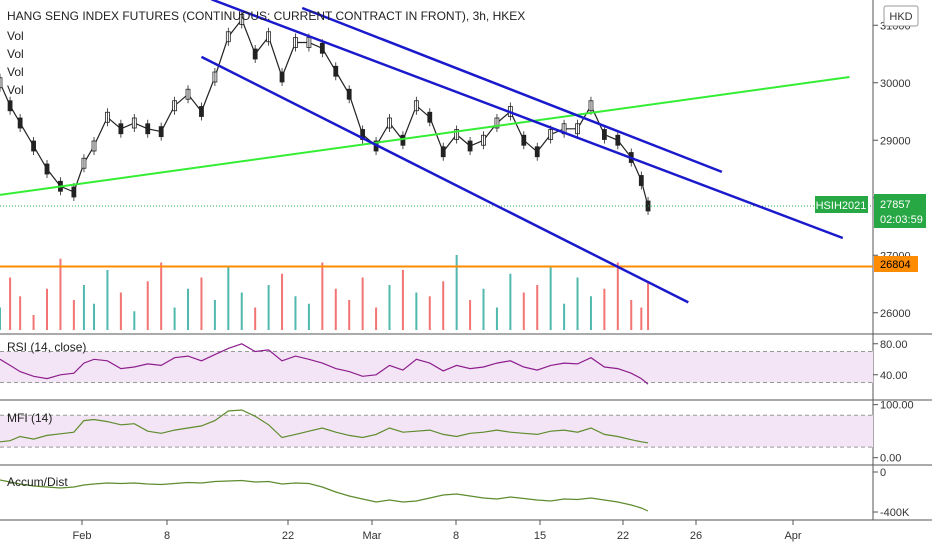  I want to click on price-candle, so click(1, 83).